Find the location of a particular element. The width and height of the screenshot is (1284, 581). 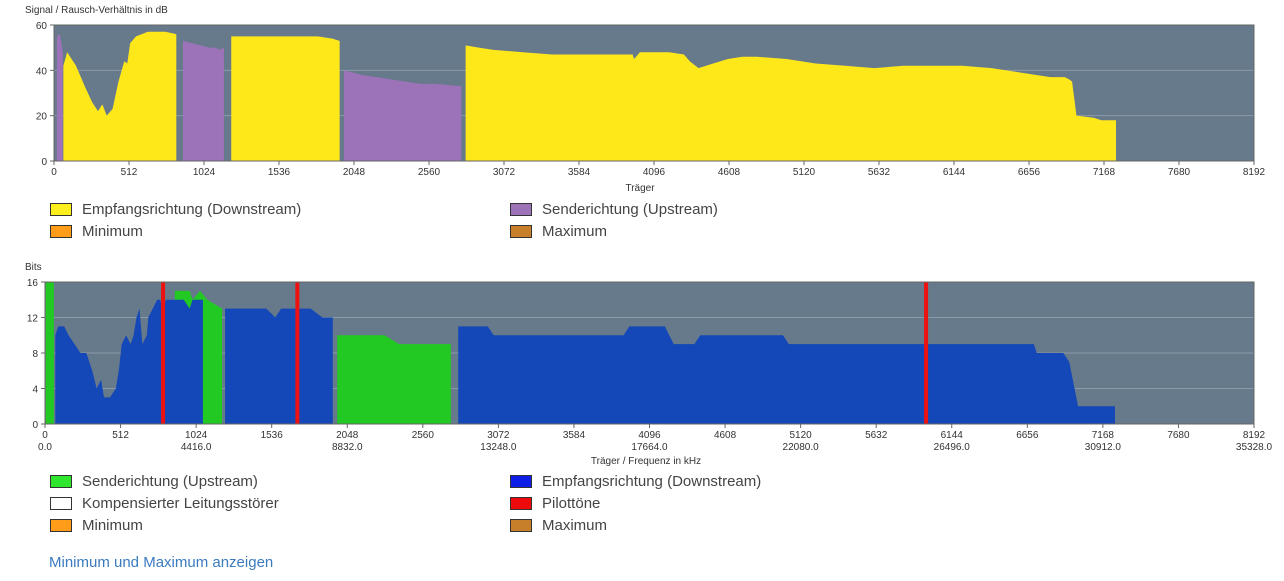

bits-y-axis-title: Bits is located at coordinates (33, 267).